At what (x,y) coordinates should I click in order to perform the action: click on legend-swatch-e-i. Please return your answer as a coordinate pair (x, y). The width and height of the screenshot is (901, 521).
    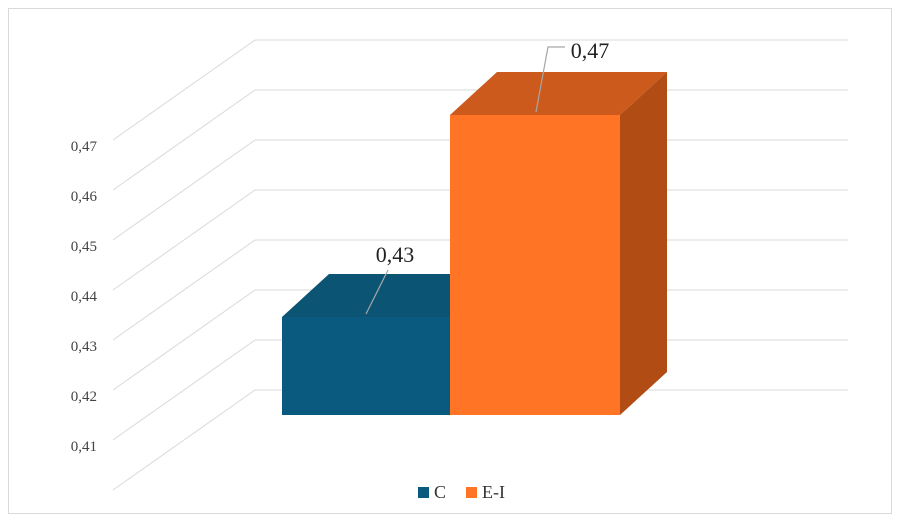
    Looking at the image, I should click on (471, 492).